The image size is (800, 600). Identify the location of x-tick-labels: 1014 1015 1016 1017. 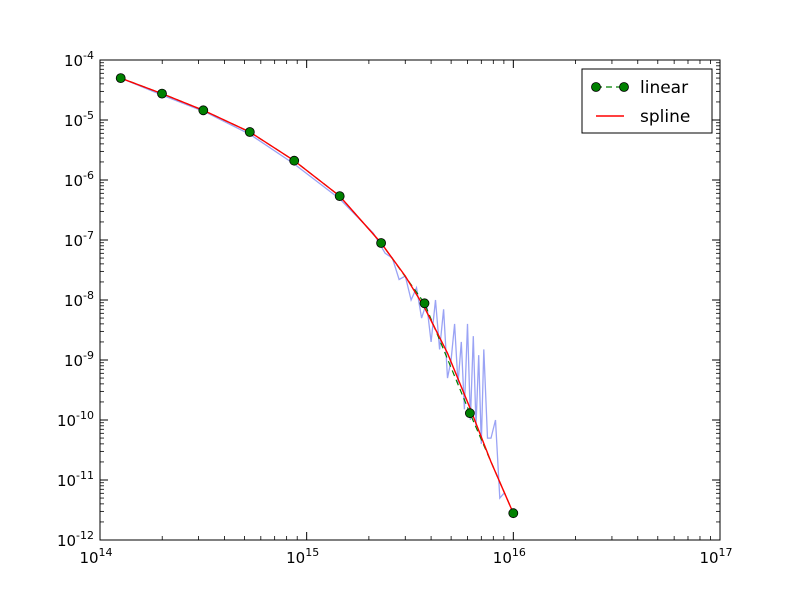
(405, 556).